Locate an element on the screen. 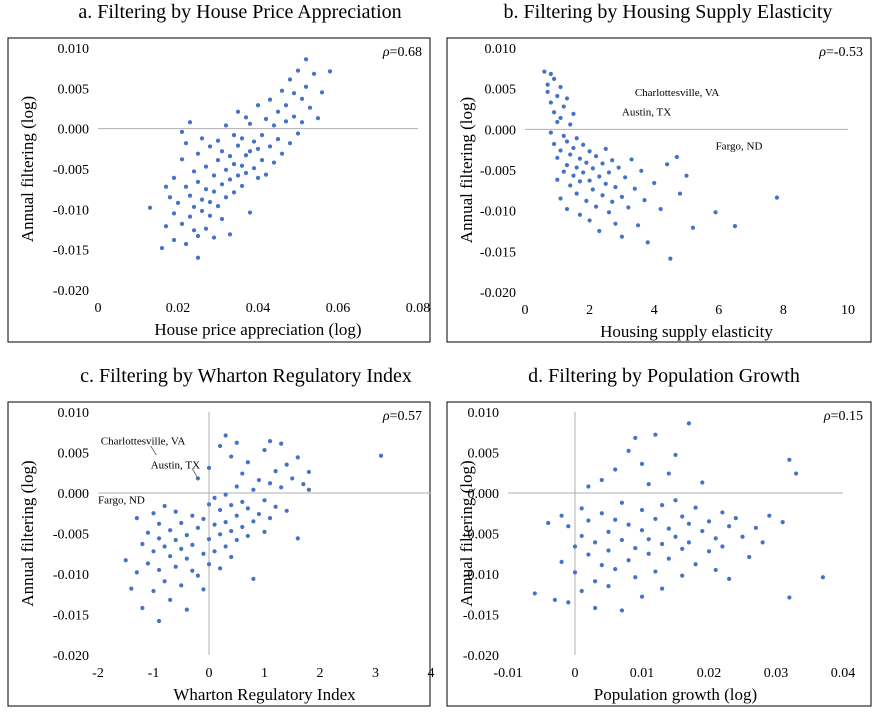  x-tick-label: 4 is located at coordinates (431, 673).